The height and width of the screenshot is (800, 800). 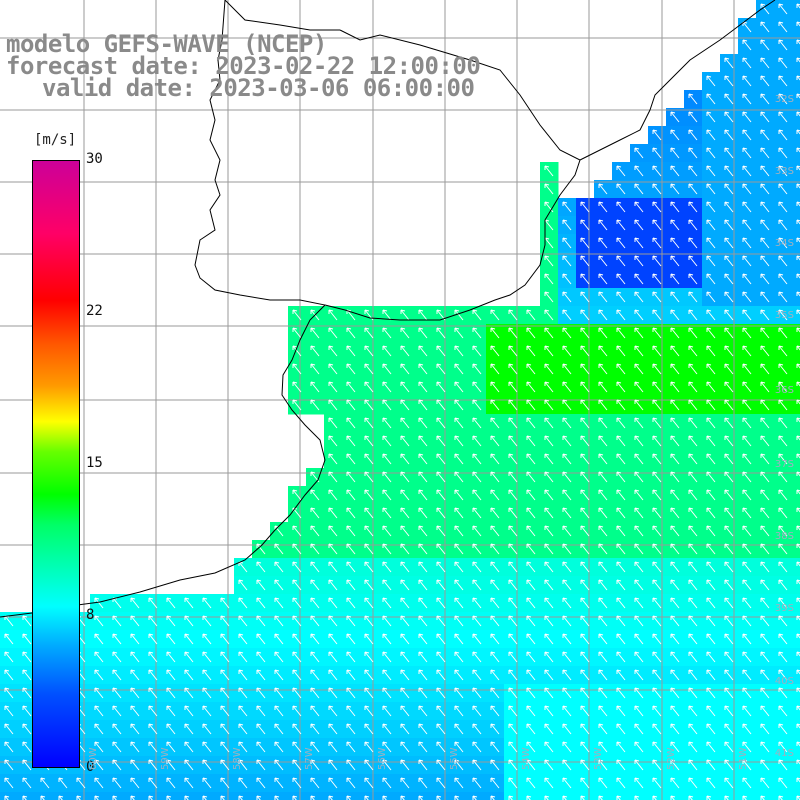 What do you see at coordinates (94, 311) in the screenshot?
I see `colorbar-tick-22: 22` at bounding box center [94, 311].